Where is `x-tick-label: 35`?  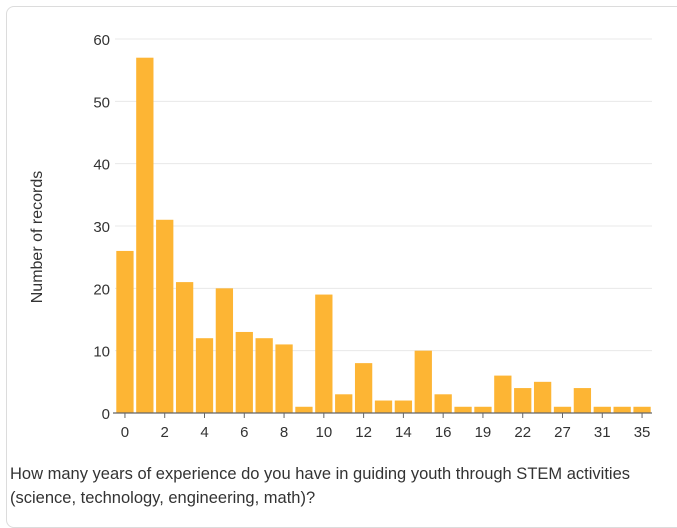
x-tick-label: 35 is located at coordinates (642, 432).